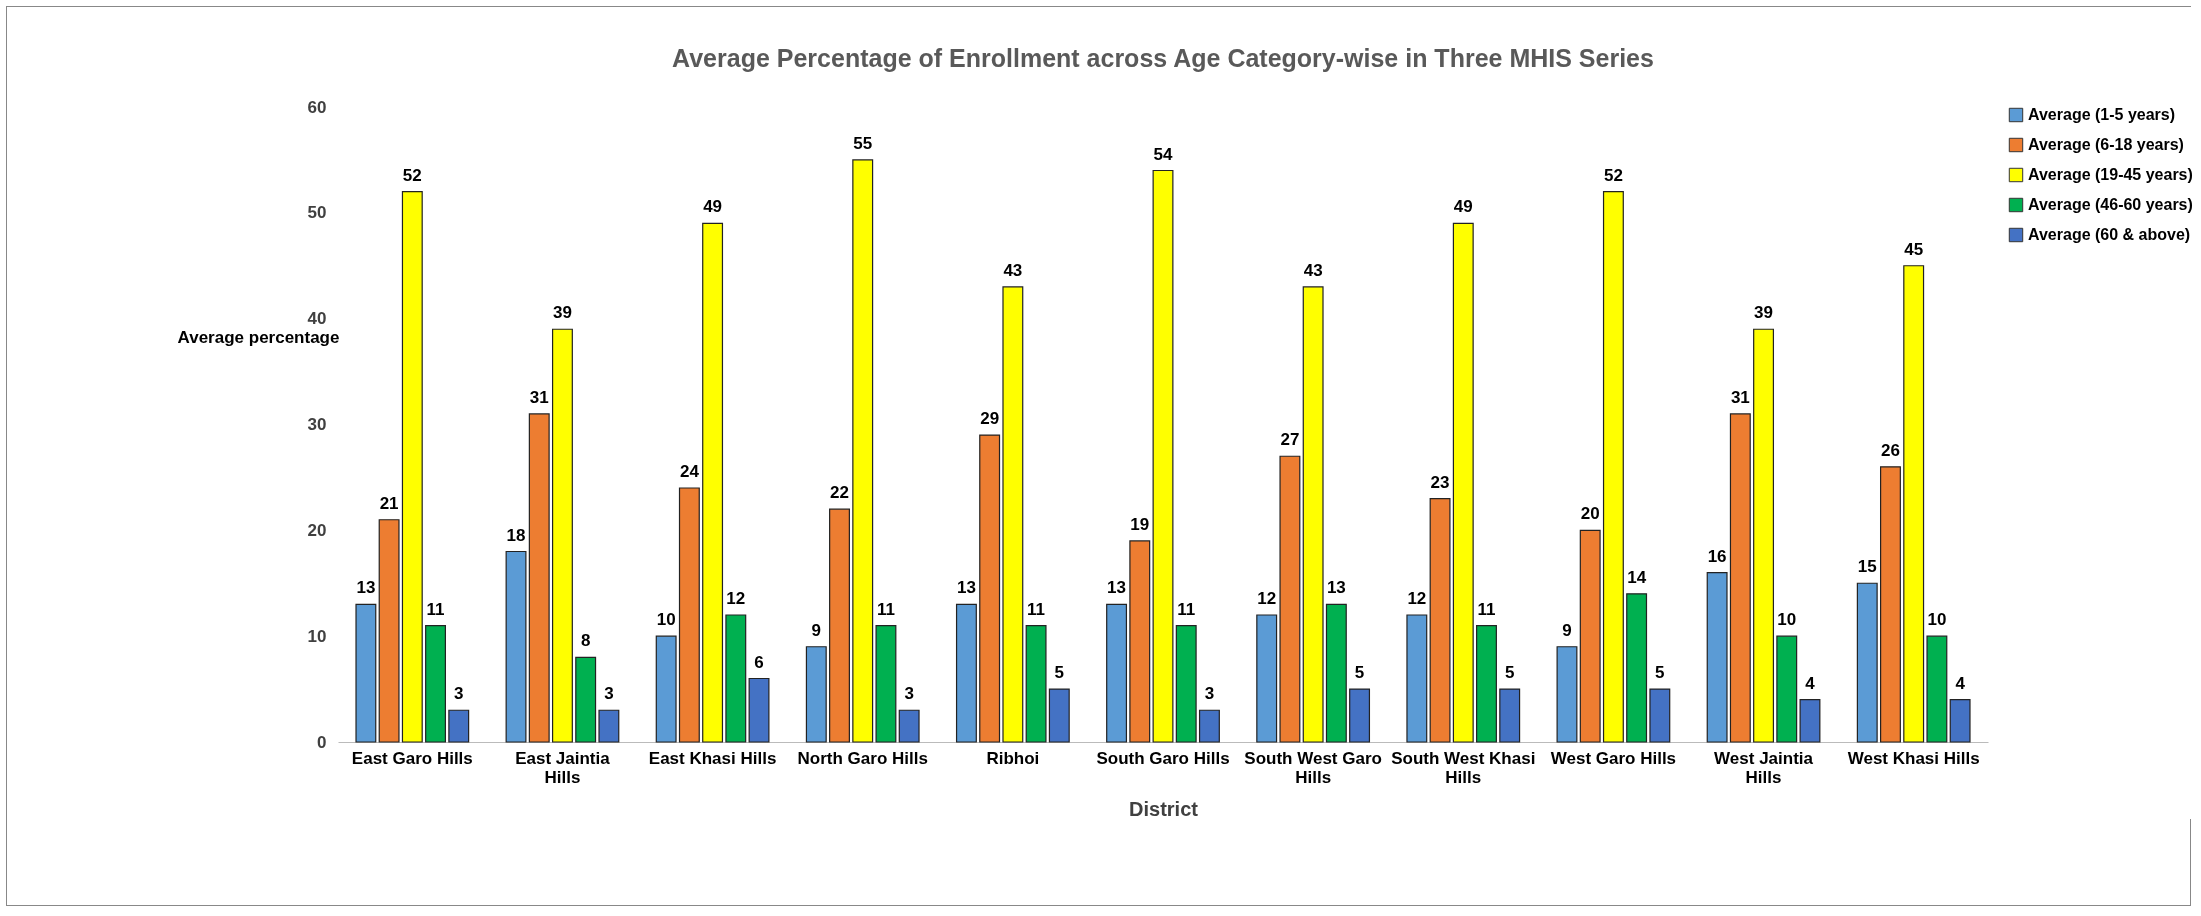 The height and width of the screenshot is (916, 2201). What do you see at coordinates (1164, 808) in the screenshot?
I see `x-axis-title: District` at bounding box center [1164, 808].